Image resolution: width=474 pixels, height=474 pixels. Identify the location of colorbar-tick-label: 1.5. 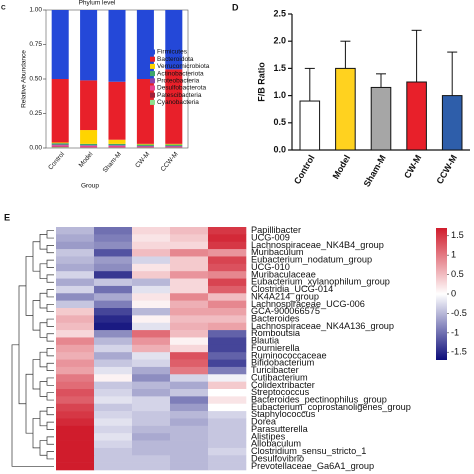
(457, 235).